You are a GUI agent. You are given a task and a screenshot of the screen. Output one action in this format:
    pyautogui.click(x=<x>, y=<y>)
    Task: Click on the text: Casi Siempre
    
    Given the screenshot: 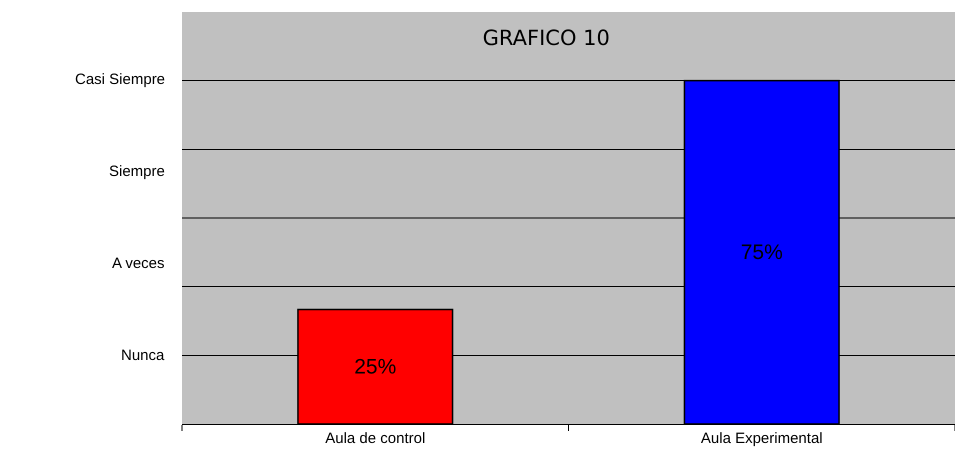 What is the action you would take?
    pyautogui.click(x=120, y=79)
    